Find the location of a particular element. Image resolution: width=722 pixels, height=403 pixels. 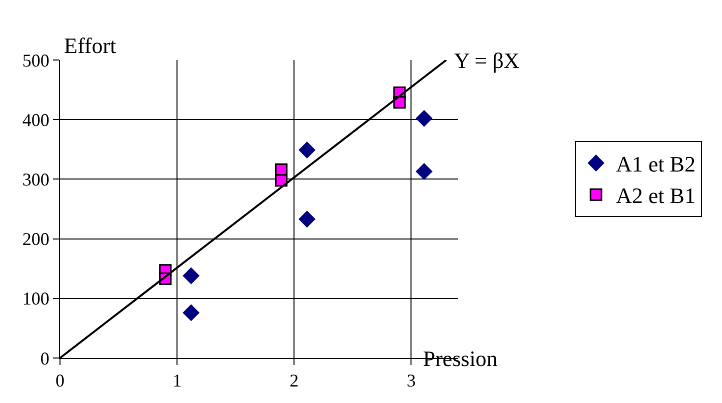

legend-label: A2 et B1 is located at coordinates (656, 195).